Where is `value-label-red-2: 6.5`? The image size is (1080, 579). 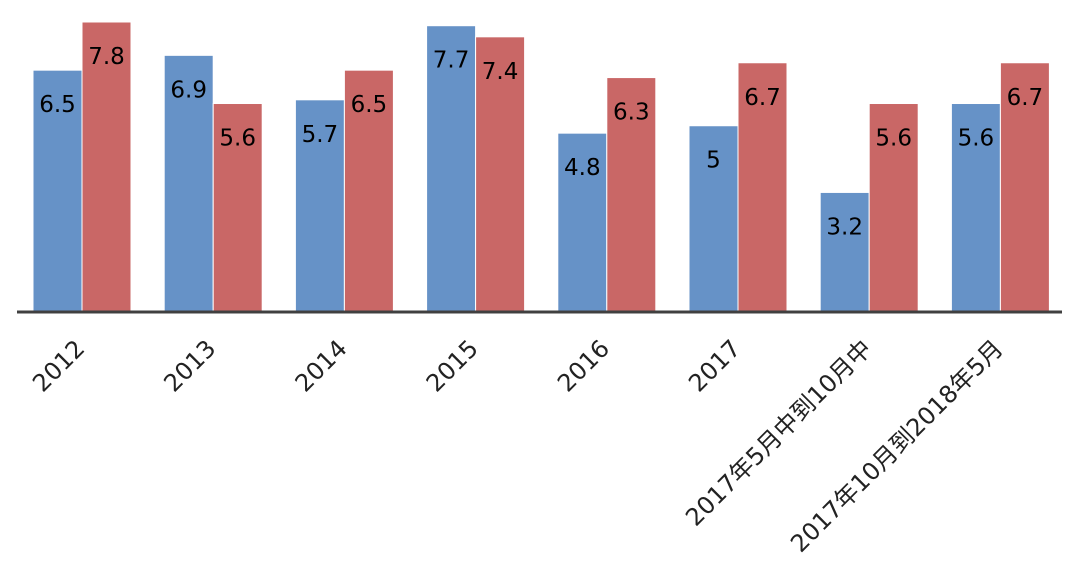 value-label-red-2: 6.5 is located at coordinates (369, 105).